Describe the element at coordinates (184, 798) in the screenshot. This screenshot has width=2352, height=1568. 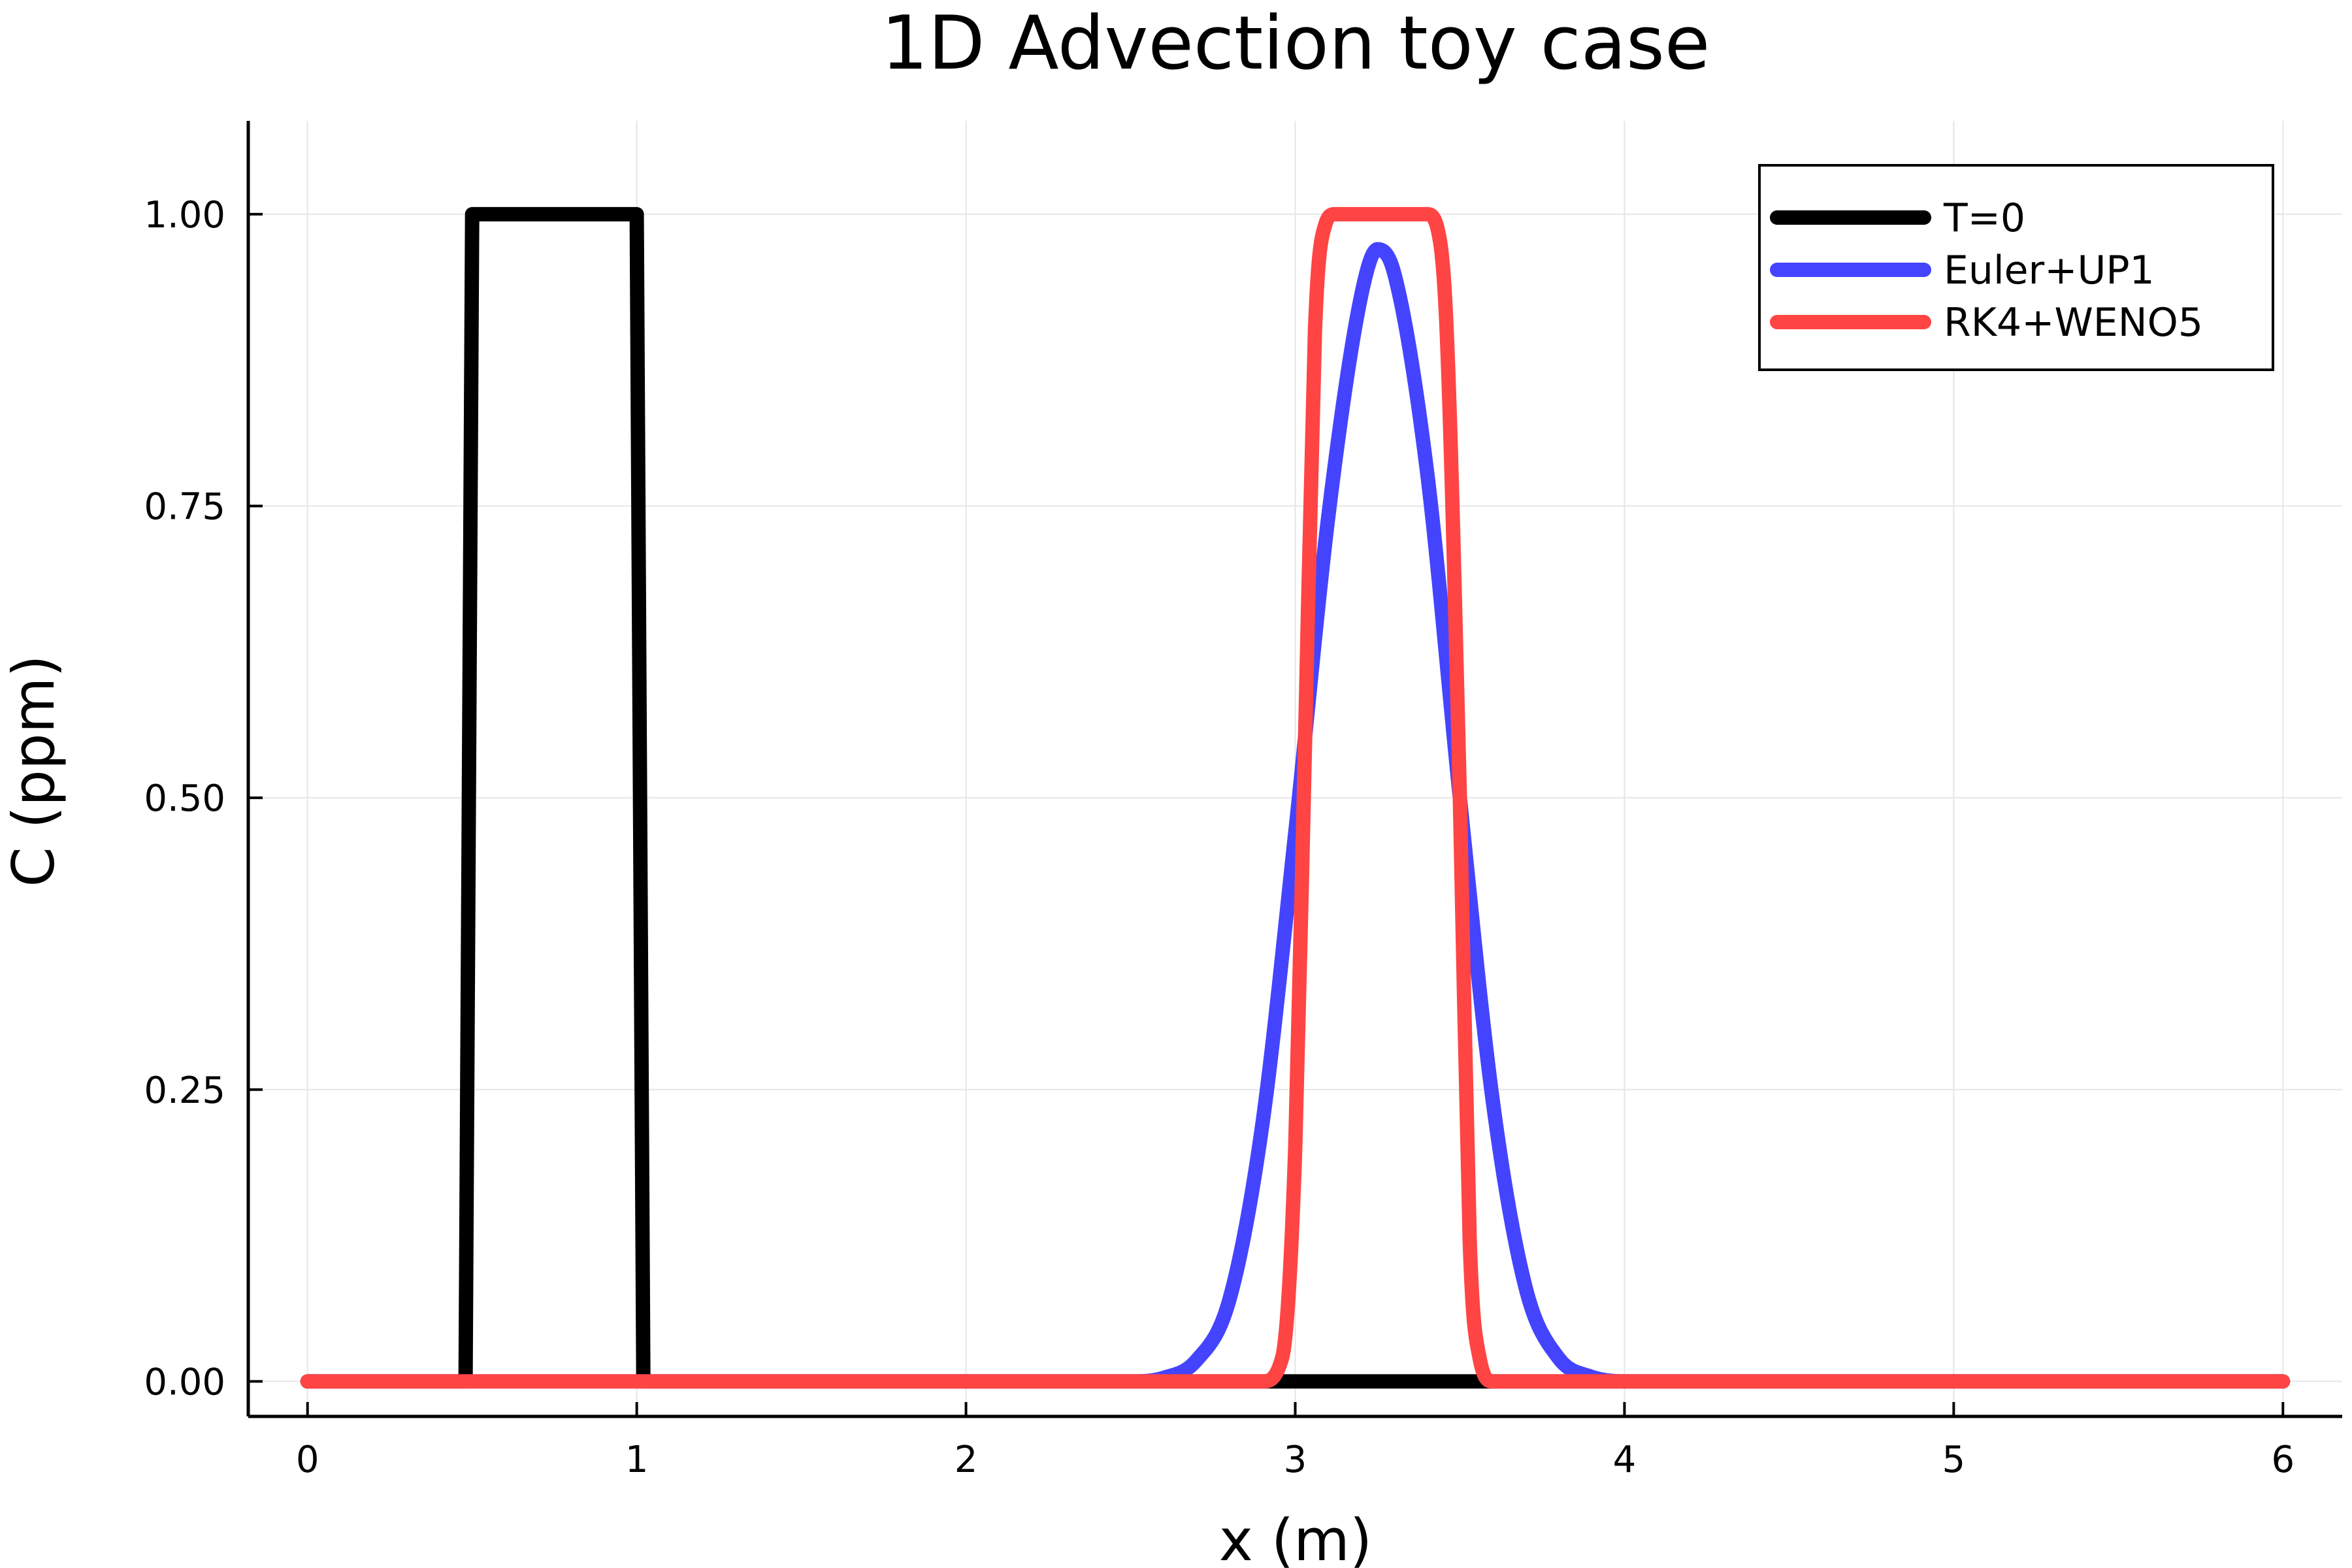
I see `y-tick-label: 0.50` at that location.